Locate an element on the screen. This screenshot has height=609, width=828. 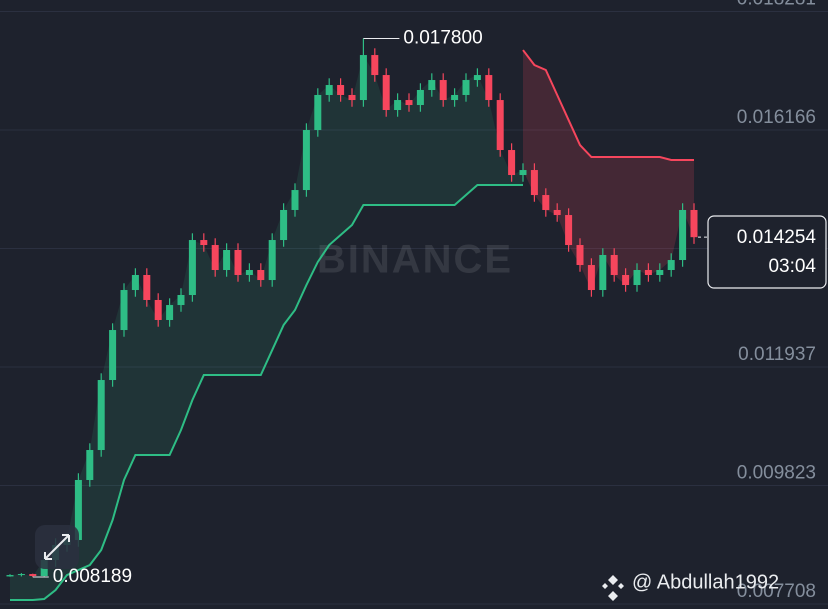
watermark: BINANCE is located at coordinates (415, 260).